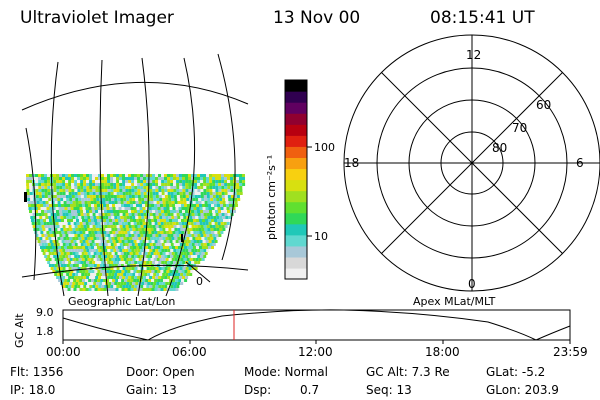 The height and width of the screenshot is (400, 600). I want to click on sequence-number: Seq: 13, so click(389, 390).